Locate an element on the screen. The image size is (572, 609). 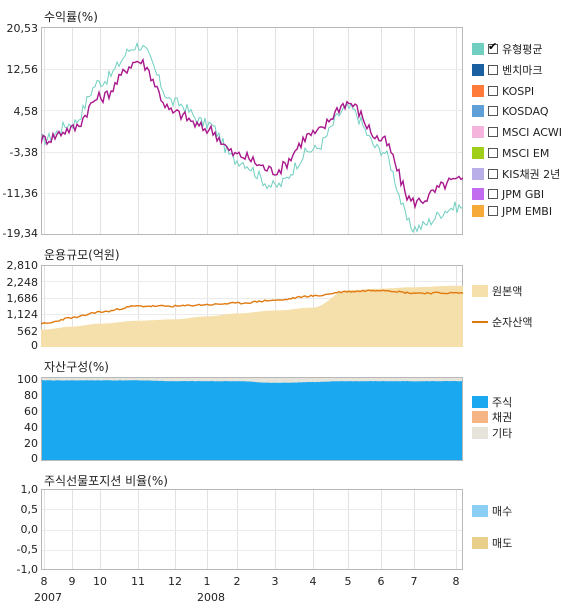
legend-label: KOSDAQ is located at coordinates (525, 111).